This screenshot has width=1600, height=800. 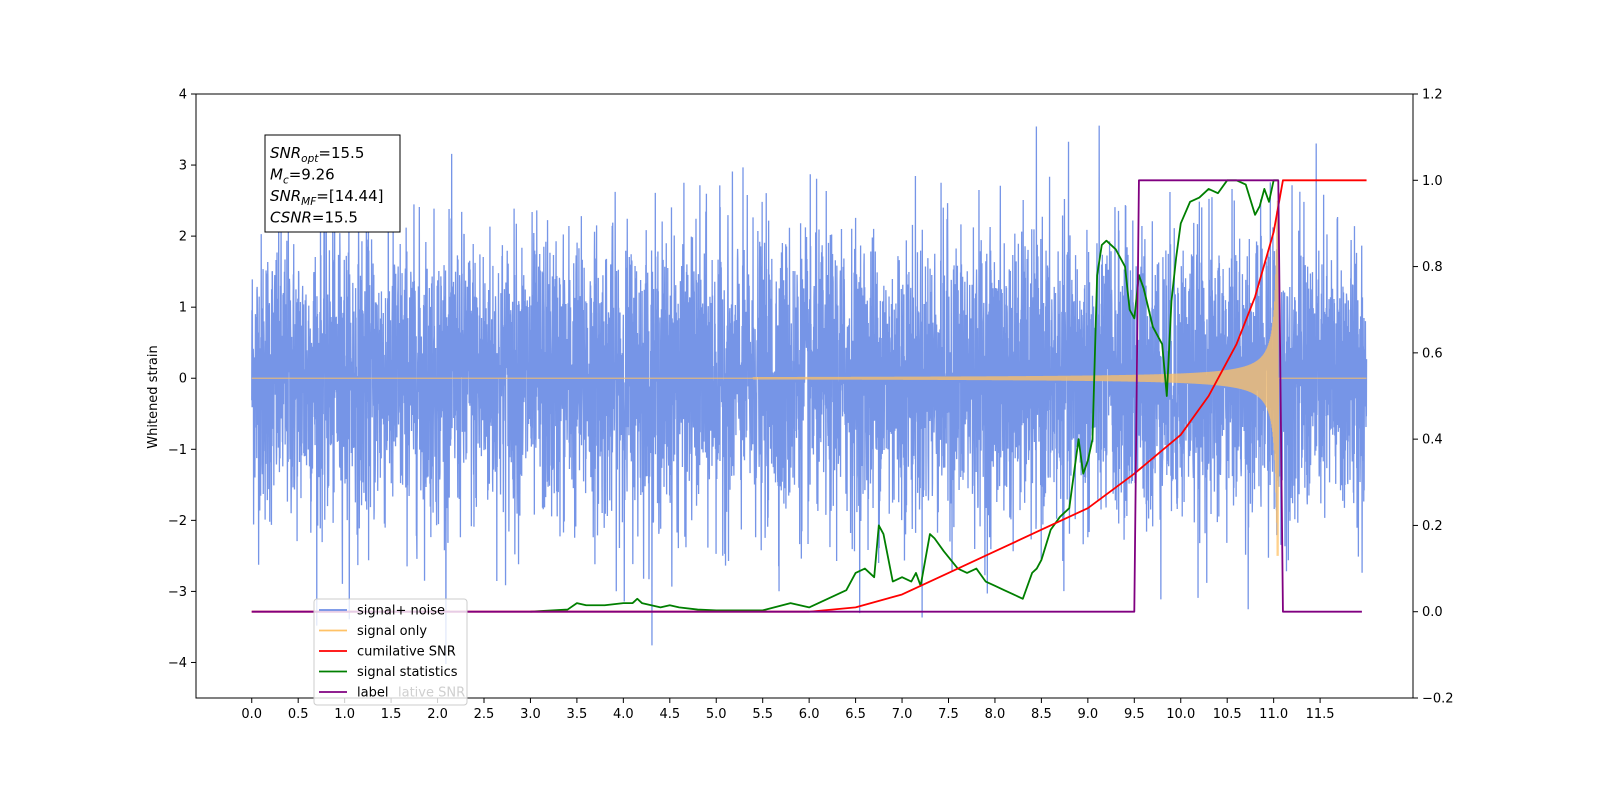 What do you see at coordinates (183, 95) in the screenshot?
I see `y-tick-label: 4` at bounding box center [183, 95].